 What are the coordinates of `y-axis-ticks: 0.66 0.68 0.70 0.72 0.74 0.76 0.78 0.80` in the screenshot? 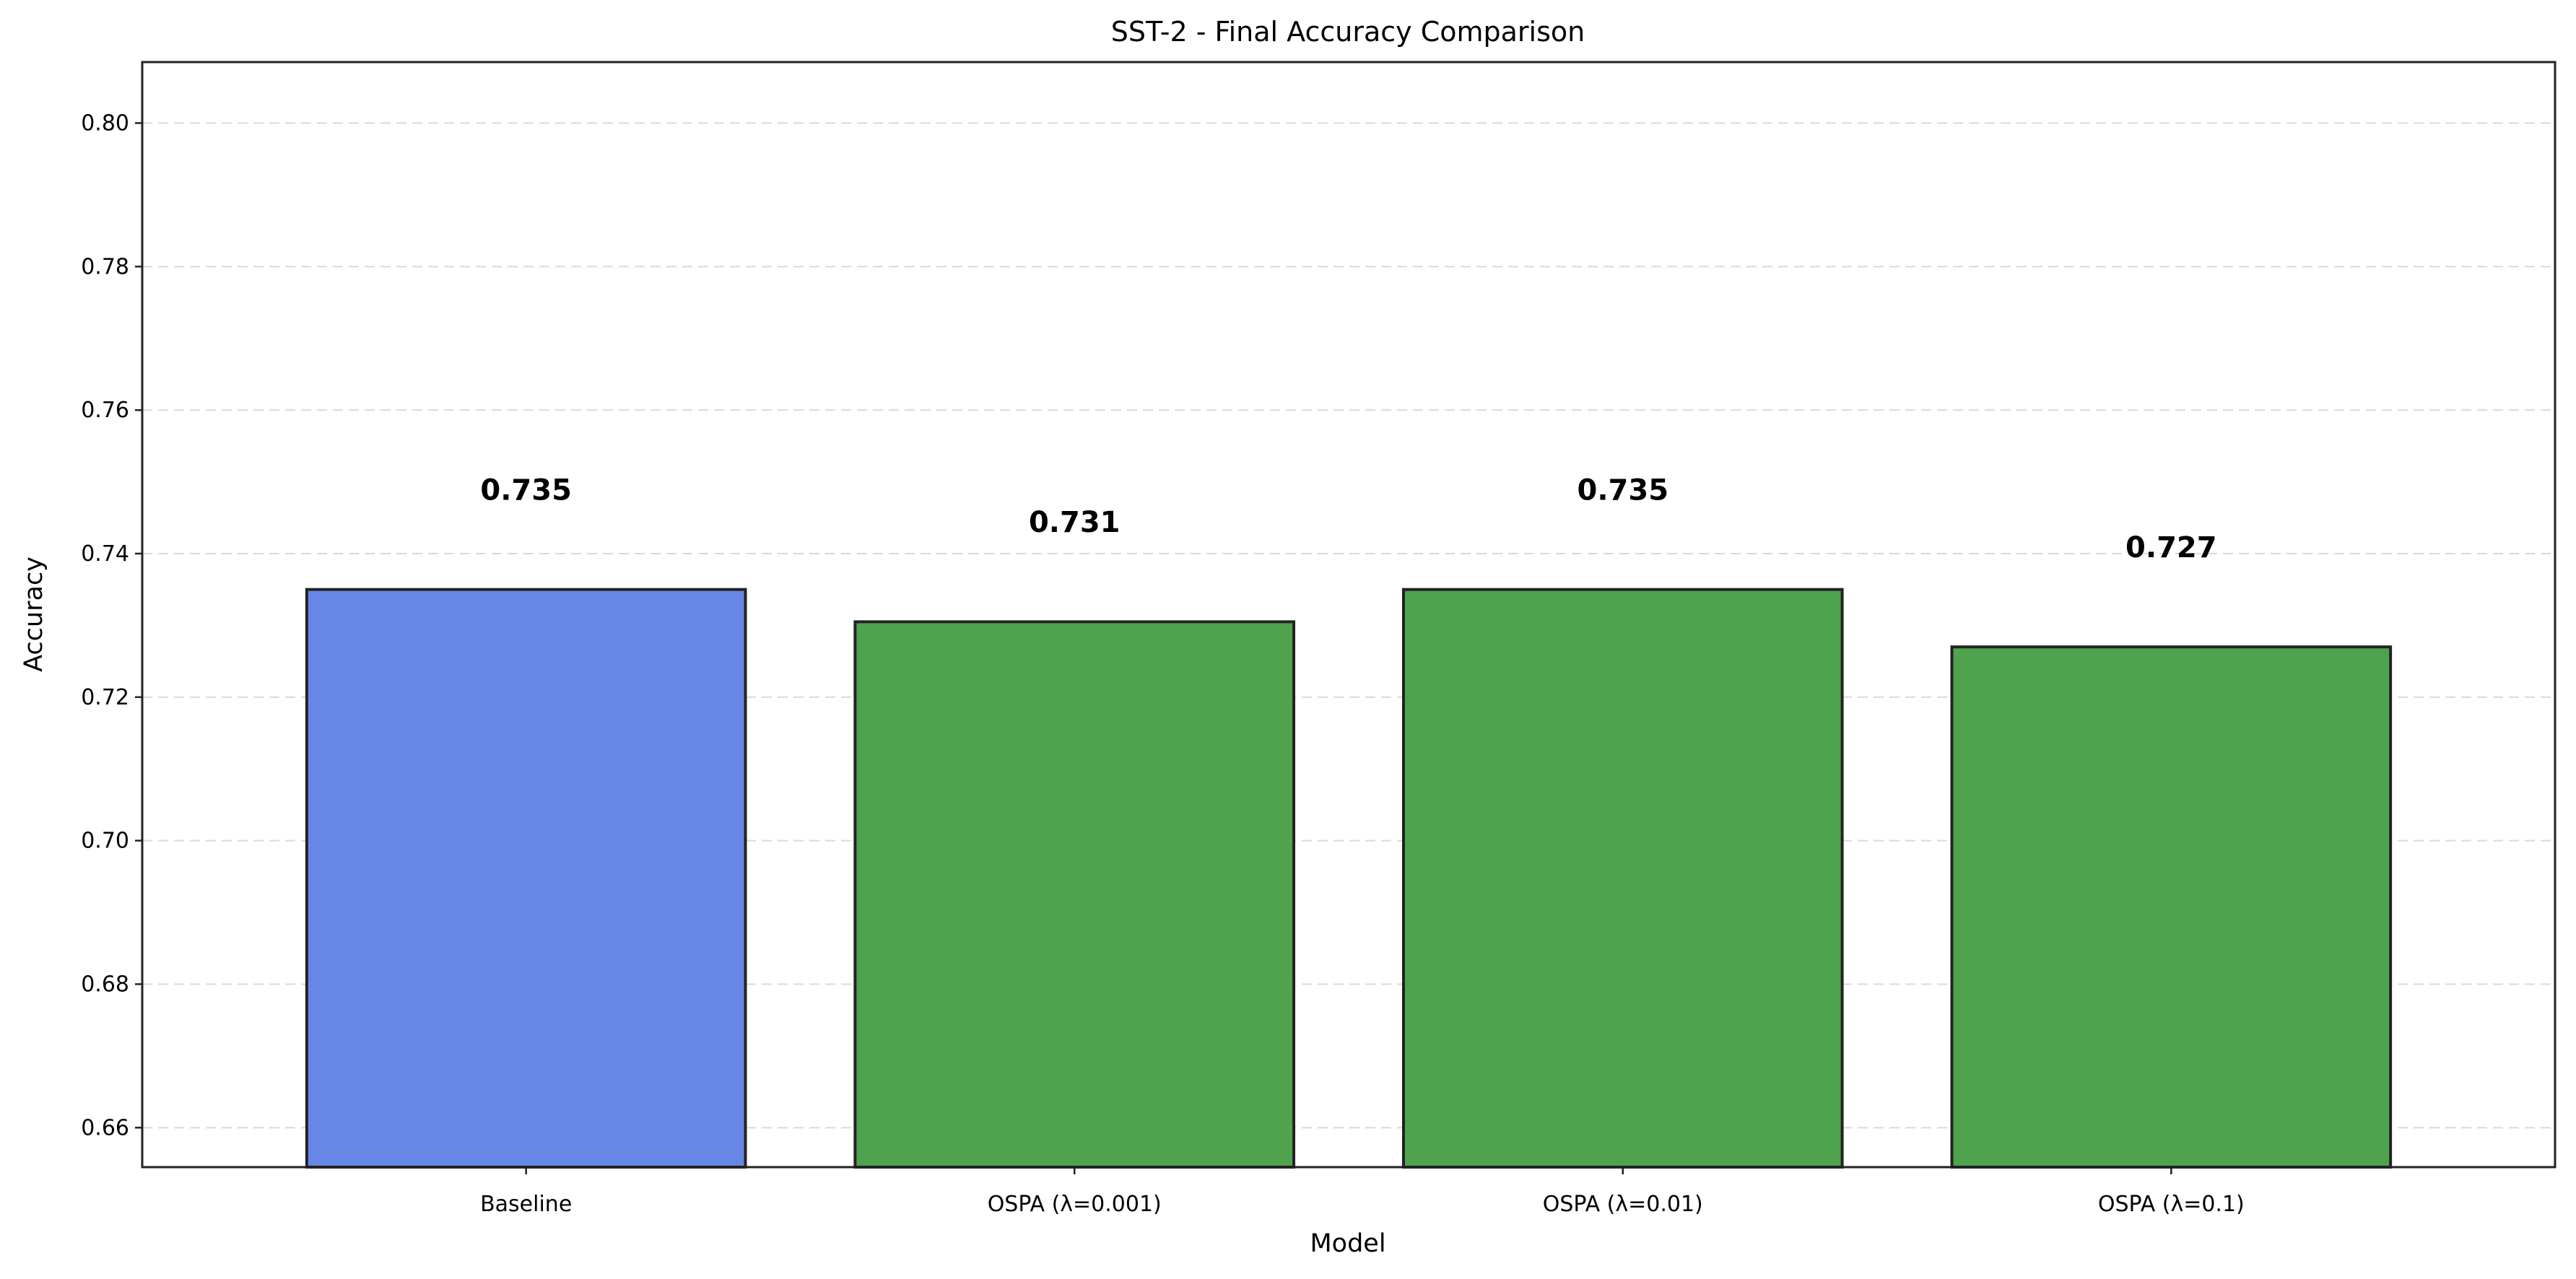 It's located at (111, 625).